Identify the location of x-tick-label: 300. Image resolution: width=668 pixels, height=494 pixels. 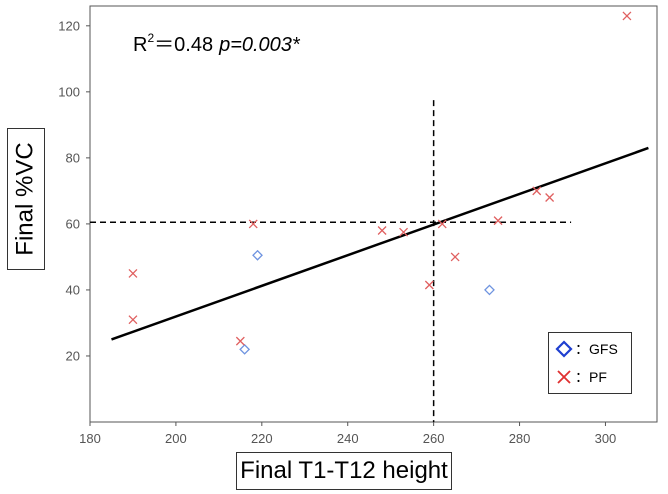
(606, 438).